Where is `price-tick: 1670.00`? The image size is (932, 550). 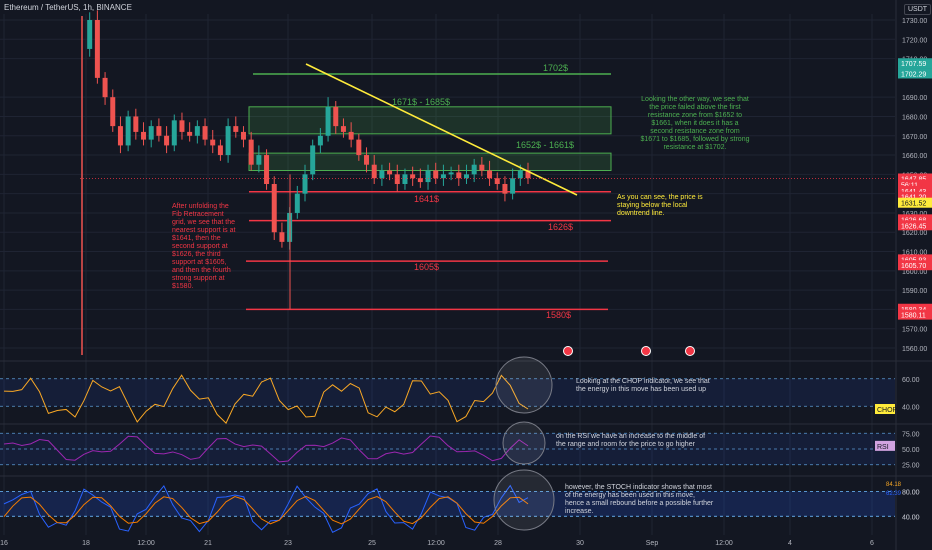 price-tick: 1670.00 is located at coordinates (914, 137).